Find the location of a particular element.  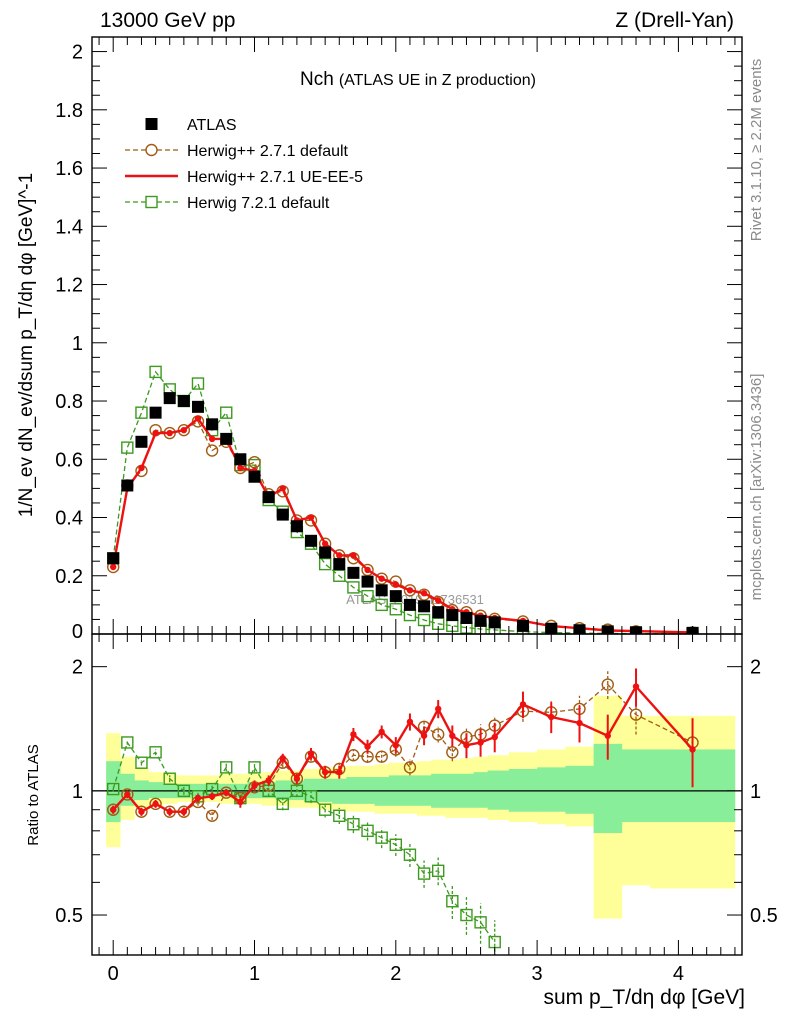

legend-marker-herwig-7-2-1-default is located at coordinates (151, 202).